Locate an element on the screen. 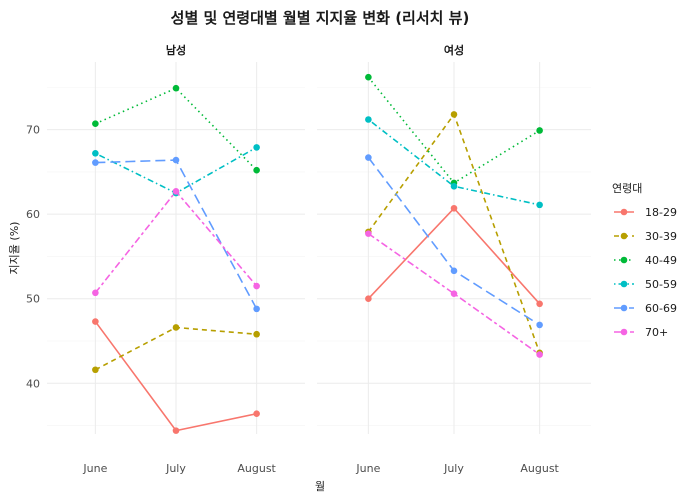  y-tick-label: 40 is located at coordinates (33, 383).